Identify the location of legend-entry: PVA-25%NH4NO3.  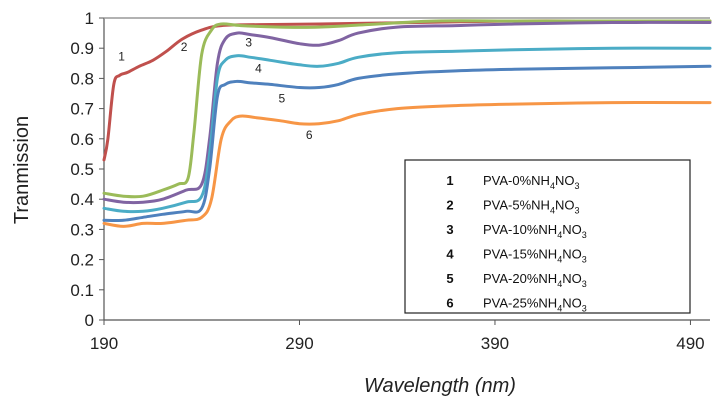
(535, 305).